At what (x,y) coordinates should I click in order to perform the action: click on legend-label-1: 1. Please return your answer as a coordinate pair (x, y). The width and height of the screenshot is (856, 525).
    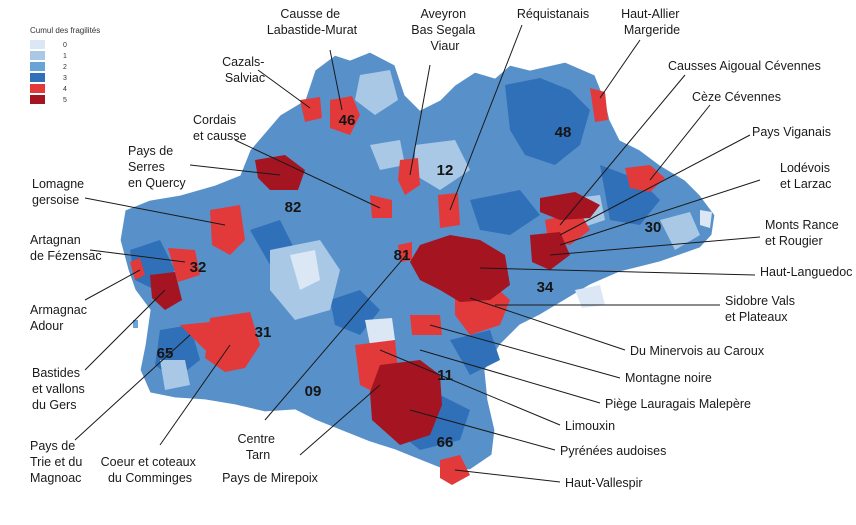
    Looking at the image, I should click on (65, 56).